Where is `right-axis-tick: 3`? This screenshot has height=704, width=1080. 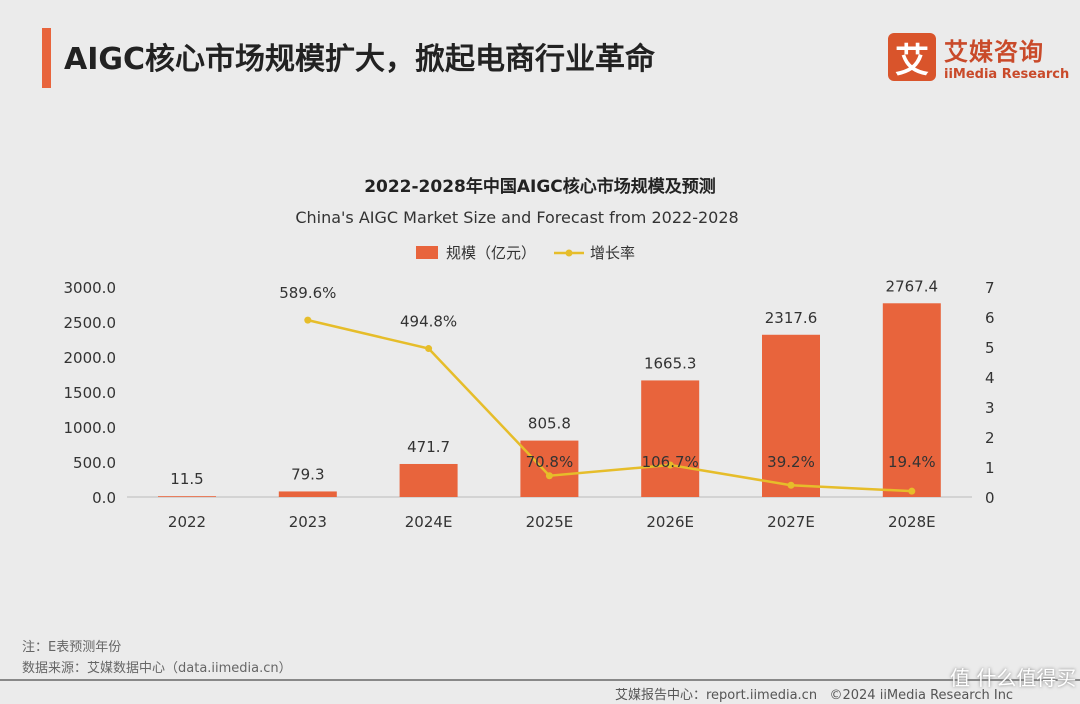
right-axis-tick: 3 is located at coordinates (990, 408).